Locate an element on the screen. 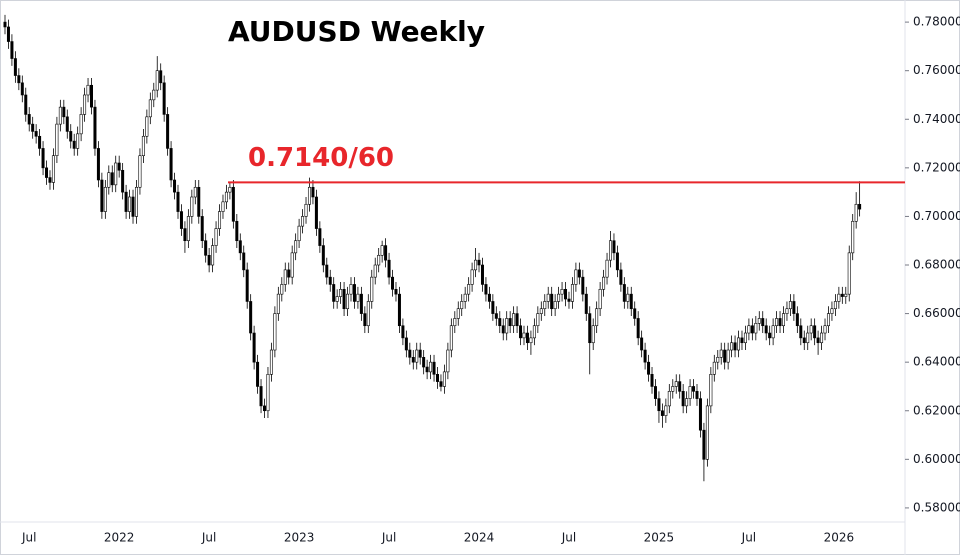 The width and height of the screenshot is (960, 555). y-tick-label: 0.62000 is located at coordinates (936, 410).